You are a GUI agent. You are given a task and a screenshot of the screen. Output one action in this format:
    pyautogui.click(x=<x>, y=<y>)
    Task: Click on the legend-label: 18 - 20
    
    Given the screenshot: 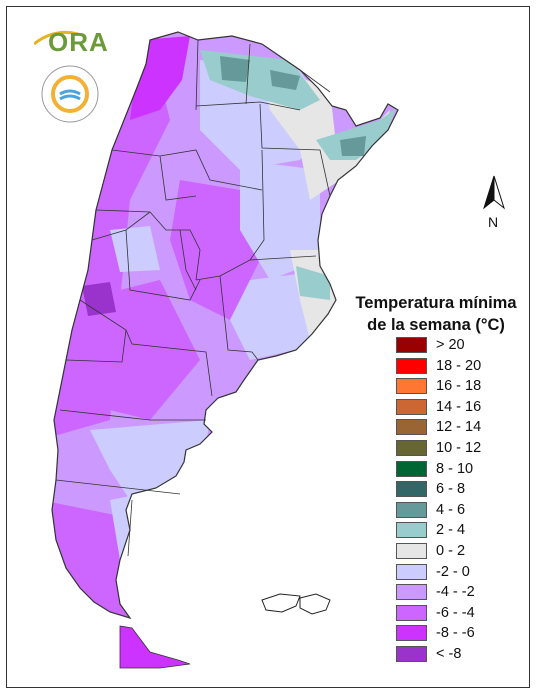 What is the action you would take?
    pyautogui.click(x=459, y=365)
    